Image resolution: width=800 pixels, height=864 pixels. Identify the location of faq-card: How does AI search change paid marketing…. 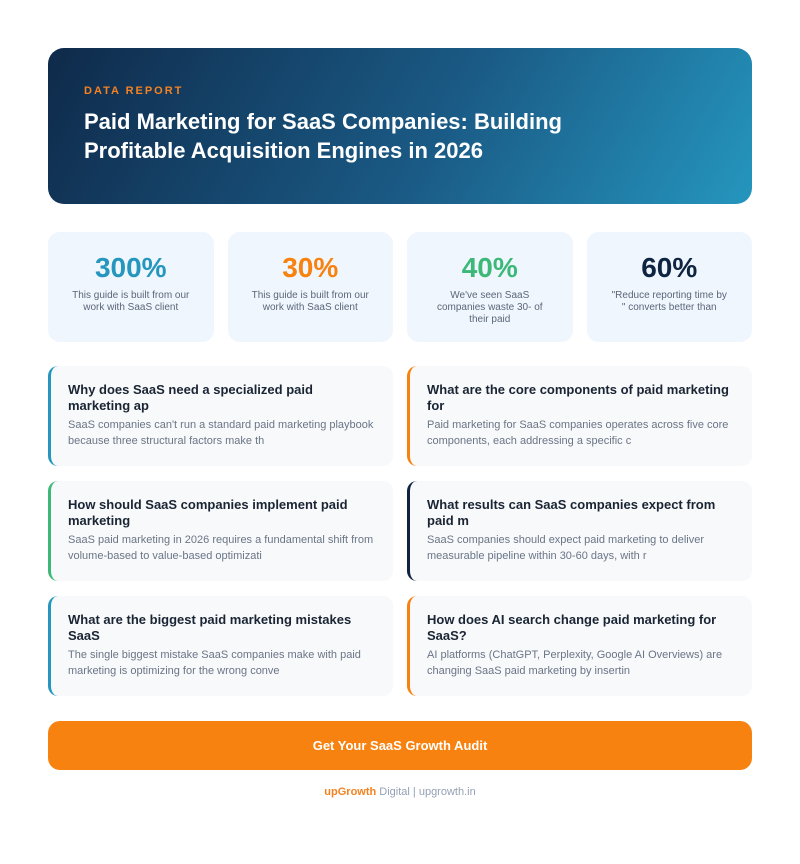
(579, 646).